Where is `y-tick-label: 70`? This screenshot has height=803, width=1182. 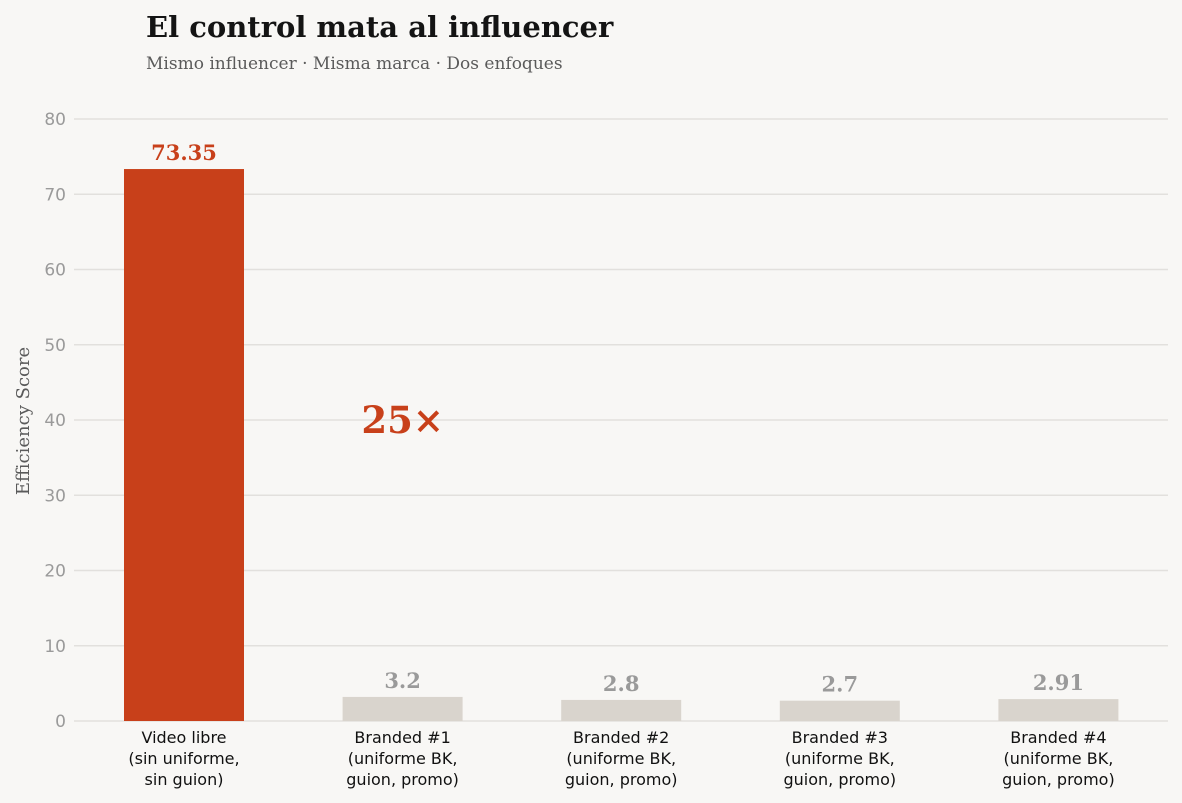 y-tick-label: 70 is located at coordinates (55, 195).